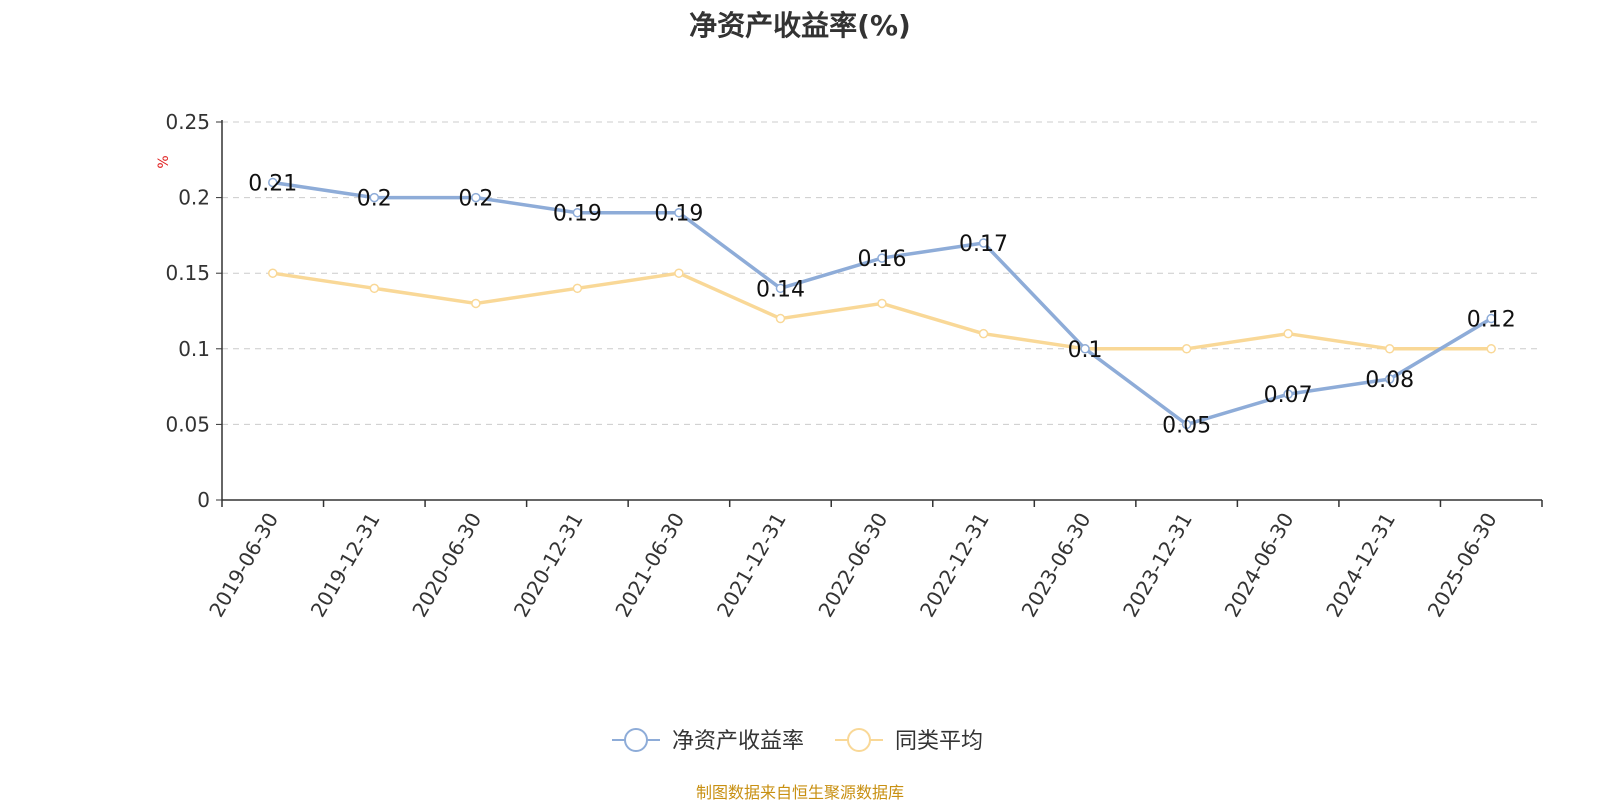 The image size is (1600, 803). Describe the element at coordinates (939, 741) in the screenshot. I see `legend-label: 同类平均` at that location.